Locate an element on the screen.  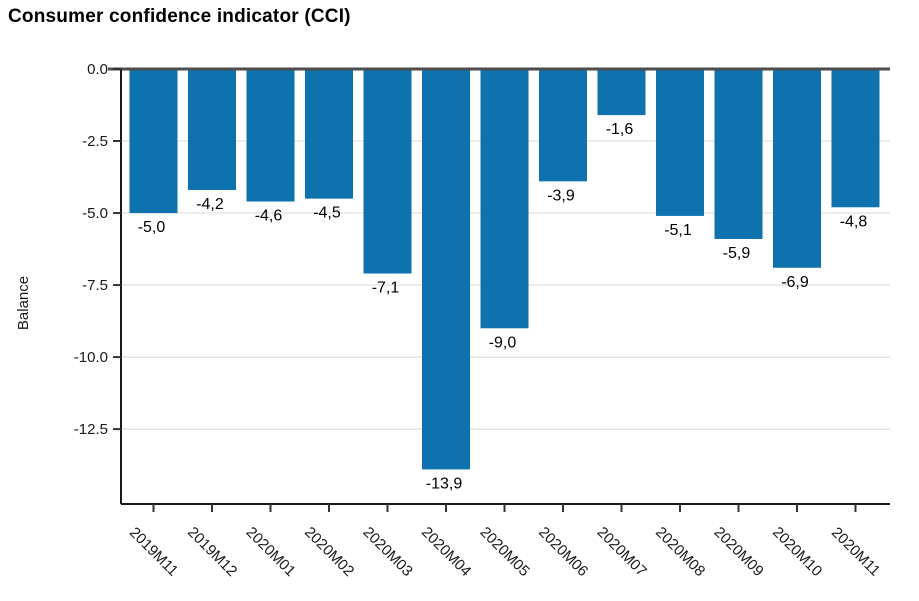
bar-2020M03 is located at coordinates (387, 171).